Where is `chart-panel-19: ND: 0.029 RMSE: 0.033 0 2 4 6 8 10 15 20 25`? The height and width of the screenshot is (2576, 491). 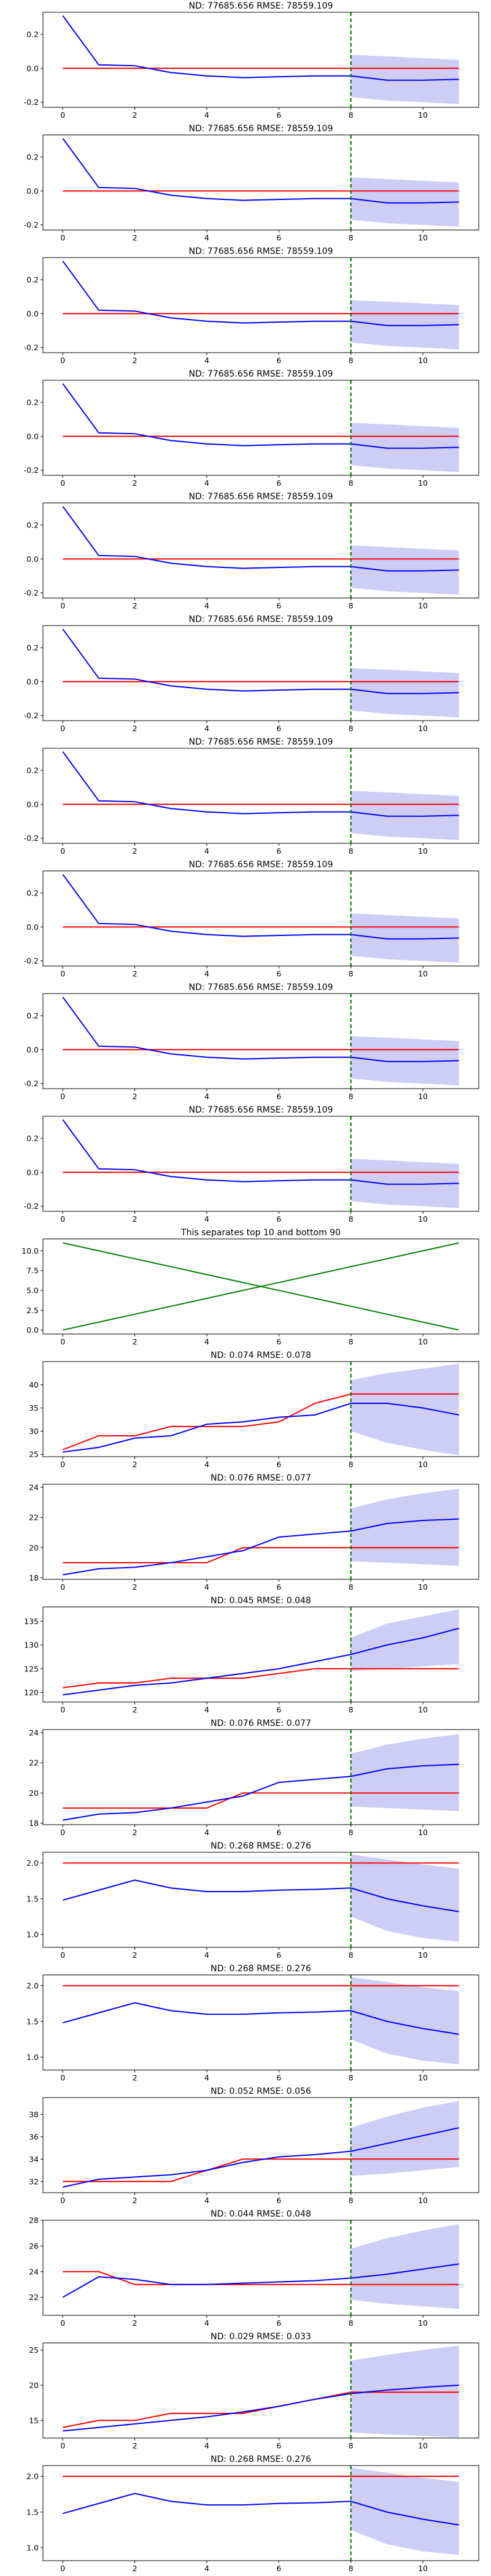
chart-panel-19: ND: 0.029 RMSE: 0.033 0 2 4 6 8 10 15 20 25 is located at coordinates (254, 2391).